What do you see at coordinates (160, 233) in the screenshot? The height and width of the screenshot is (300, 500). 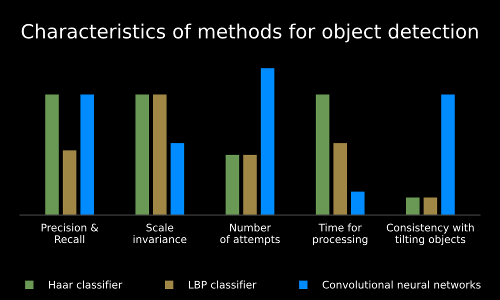 I see `x-tick-label: Scale invariance` at bounding box center [160, 233].